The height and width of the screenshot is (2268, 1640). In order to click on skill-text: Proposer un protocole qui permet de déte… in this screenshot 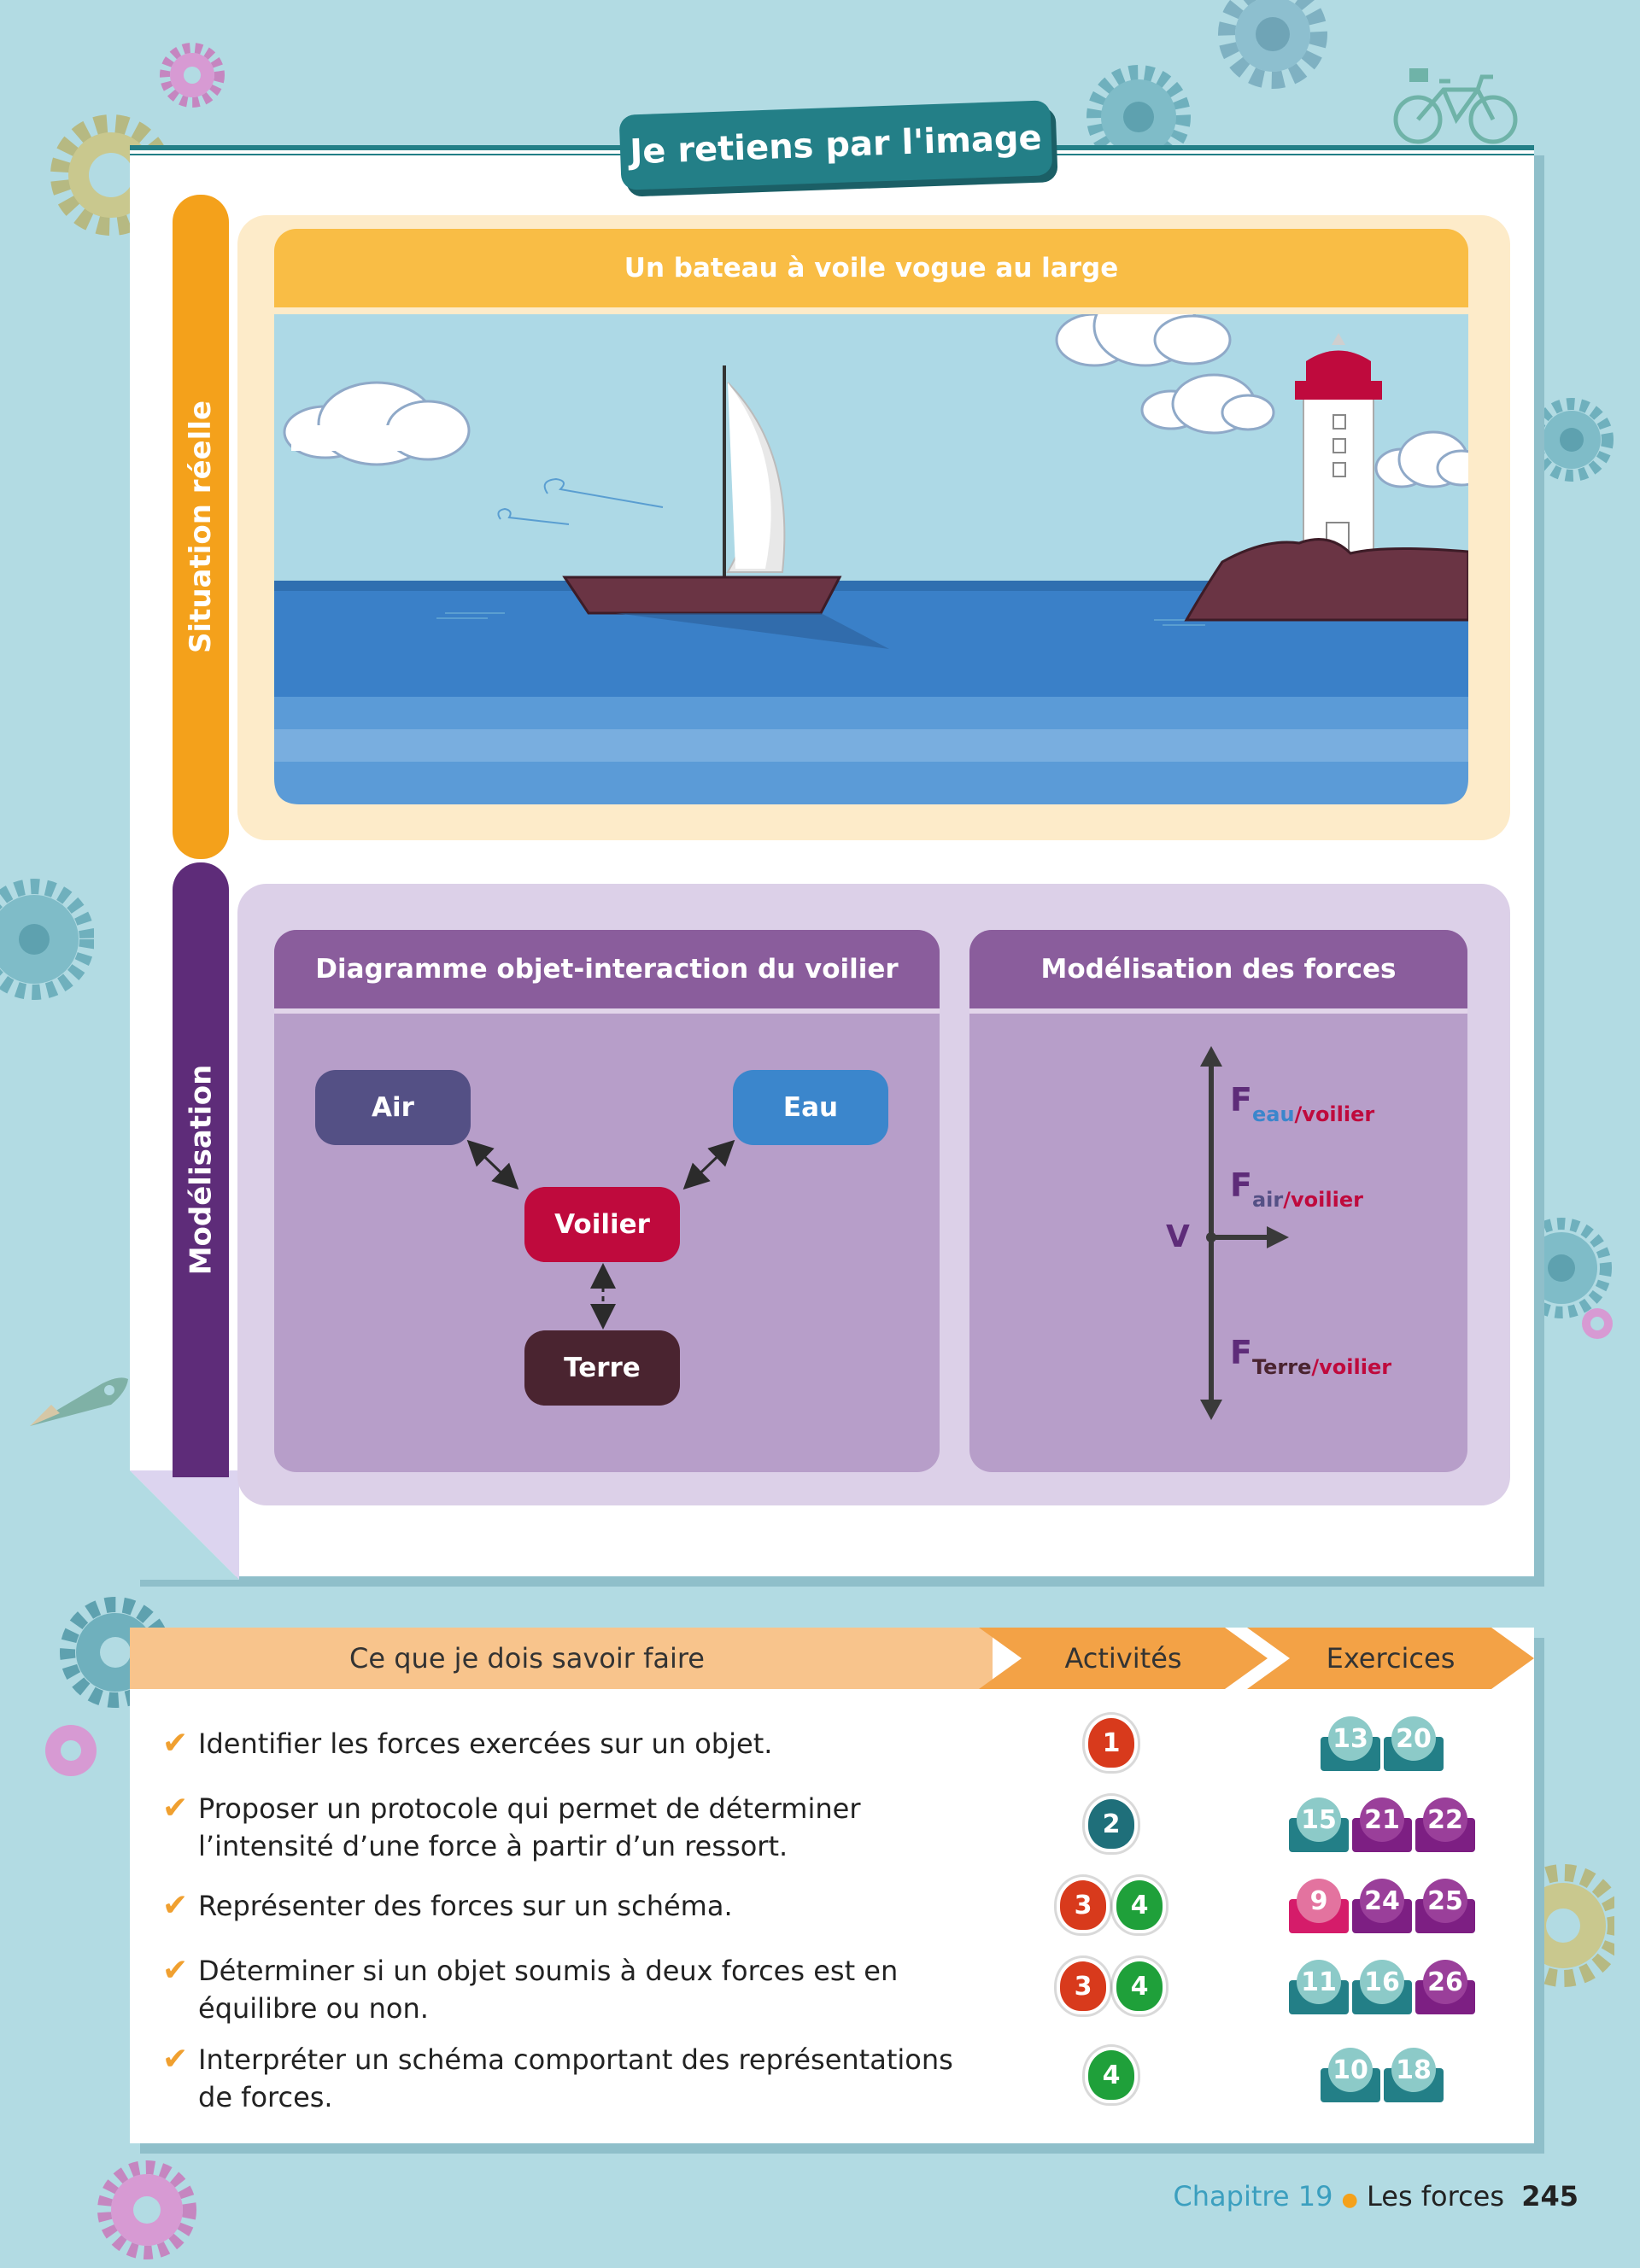, I will do `click(529, 1827)`.